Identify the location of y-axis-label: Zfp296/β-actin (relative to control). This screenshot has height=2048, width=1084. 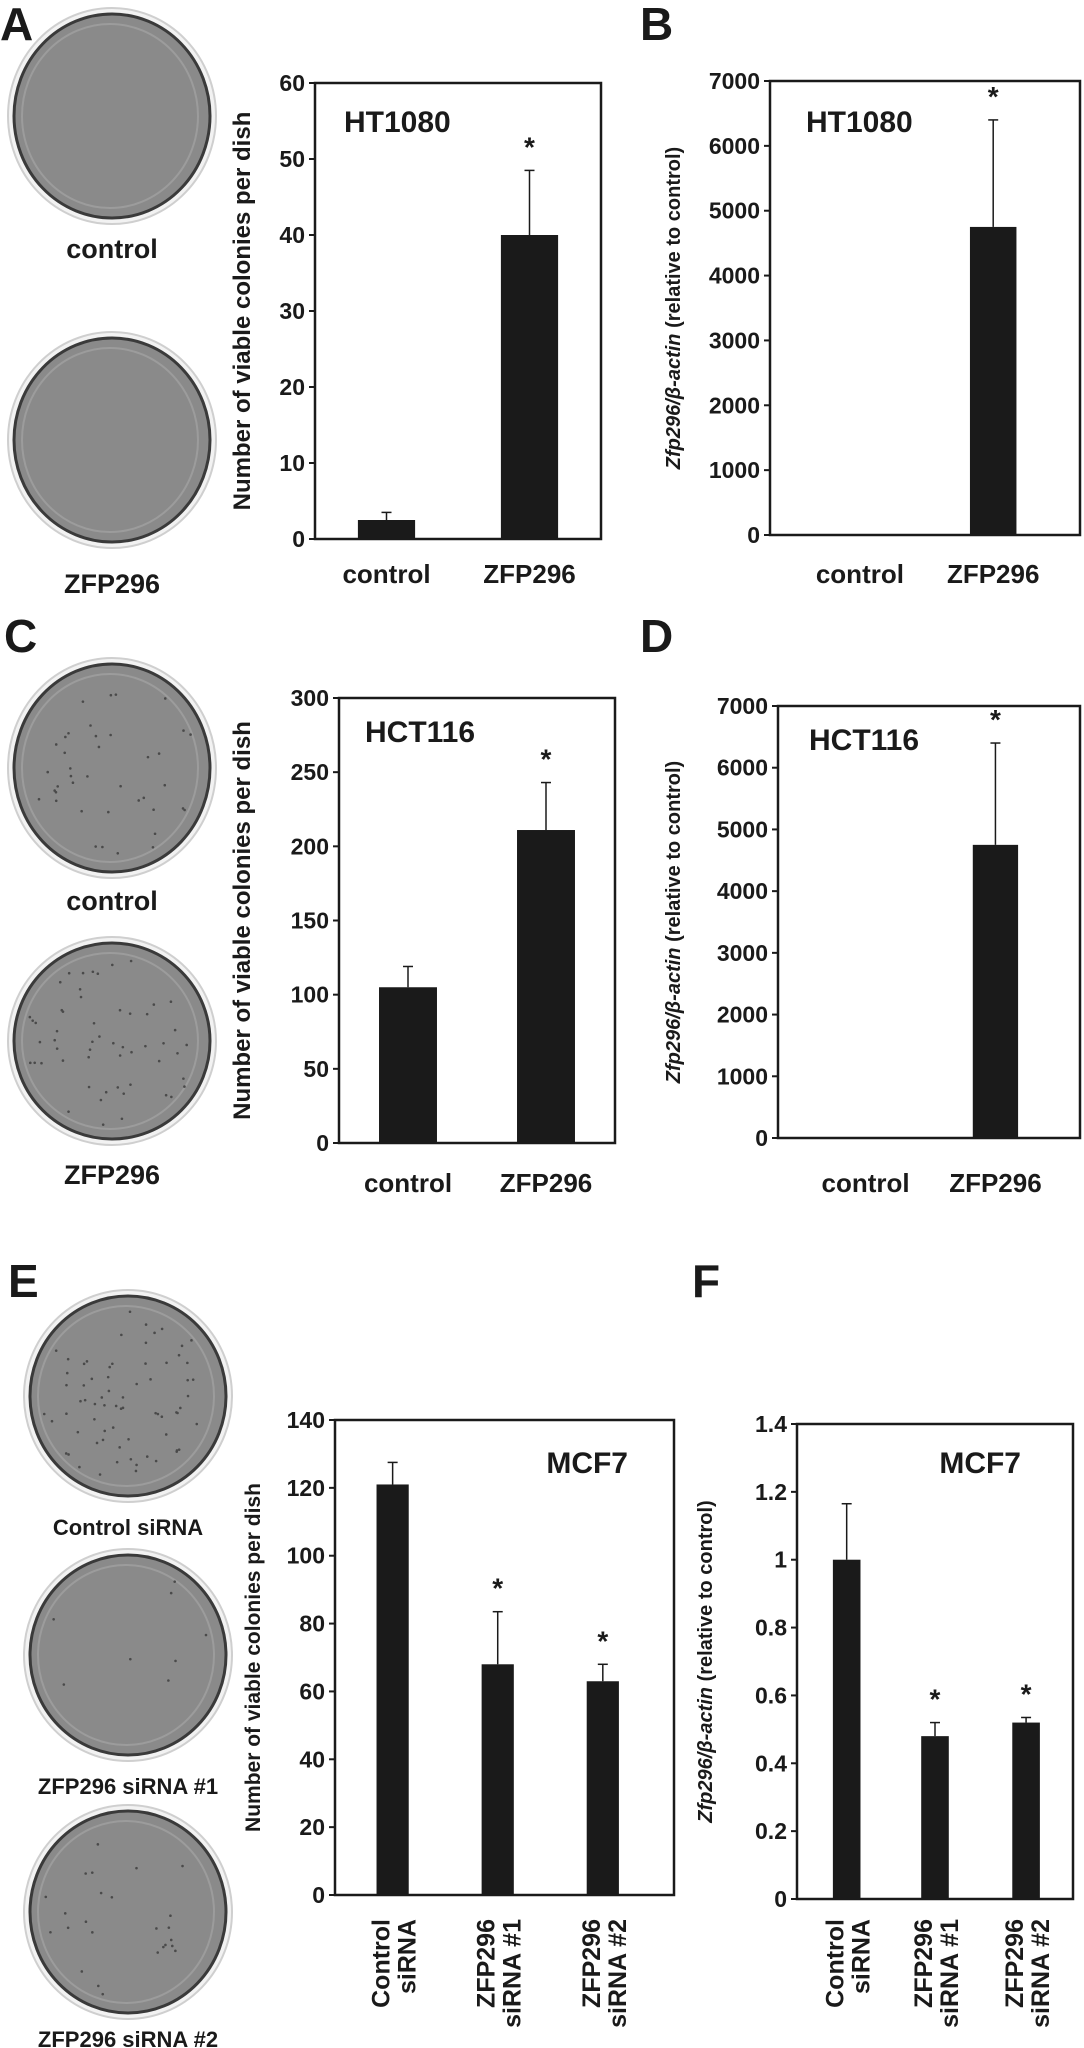
(674, 308).